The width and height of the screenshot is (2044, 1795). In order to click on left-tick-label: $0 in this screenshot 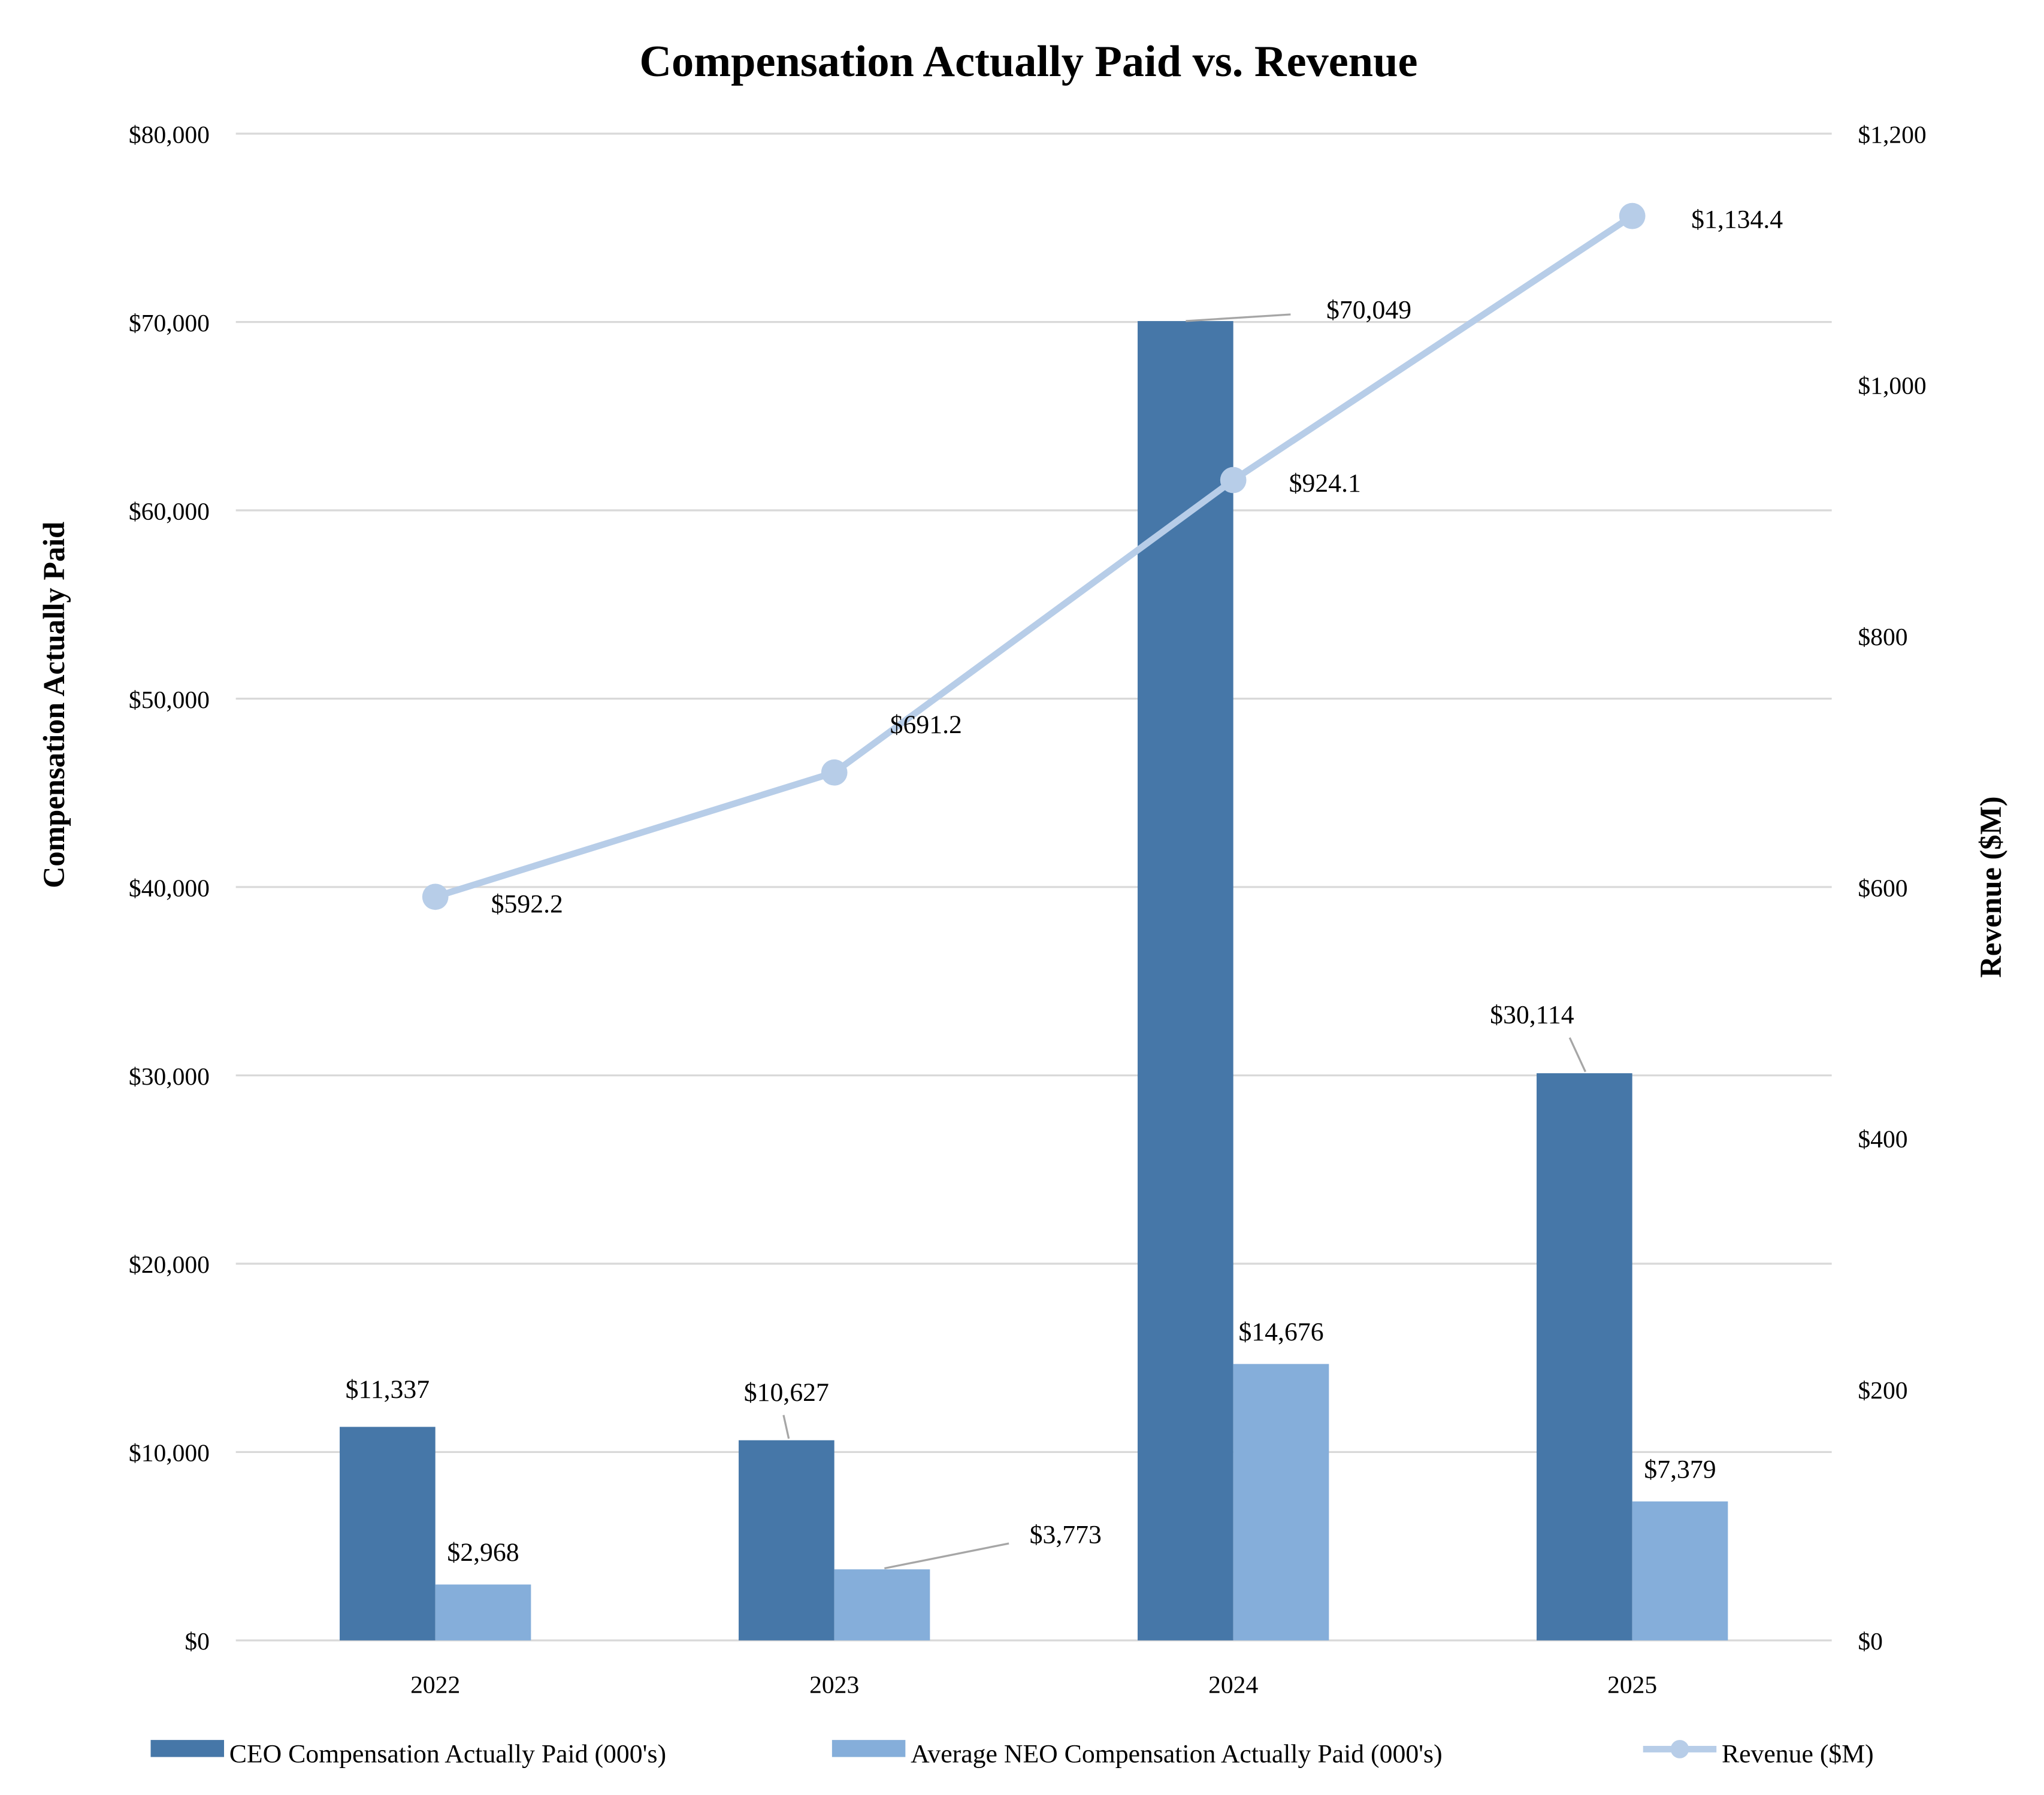, I will do `click(197, 1641)`.